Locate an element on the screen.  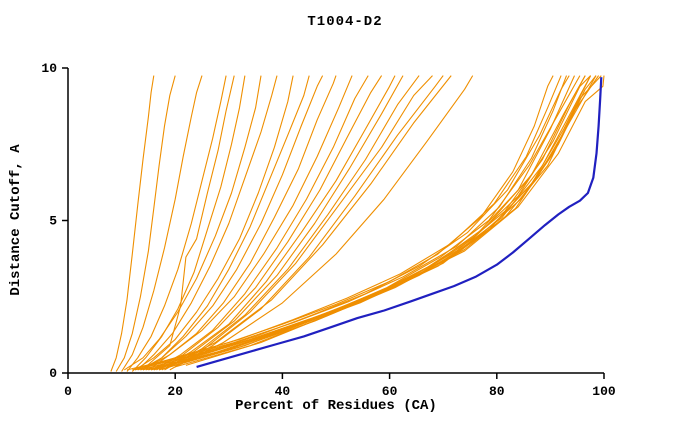
chart-title: T1004-D2 is located at coordinates (345, 22).